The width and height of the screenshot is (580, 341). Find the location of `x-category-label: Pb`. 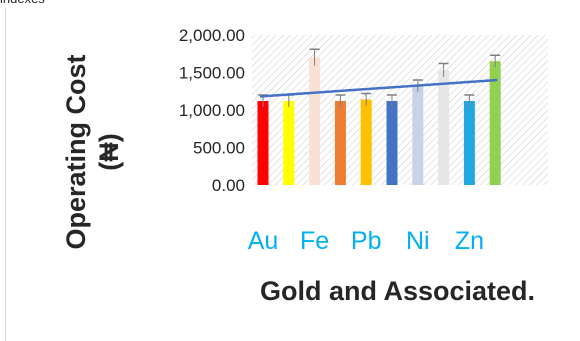

x-category-label: Pb is located at coordinates (366, 241).